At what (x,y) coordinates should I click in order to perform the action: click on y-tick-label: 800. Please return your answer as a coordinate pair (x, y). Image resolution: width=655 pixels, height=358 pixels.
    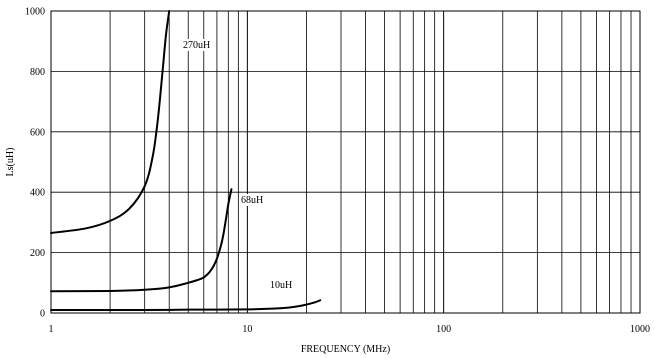
    Looking at the image, I should click on (37, 72).